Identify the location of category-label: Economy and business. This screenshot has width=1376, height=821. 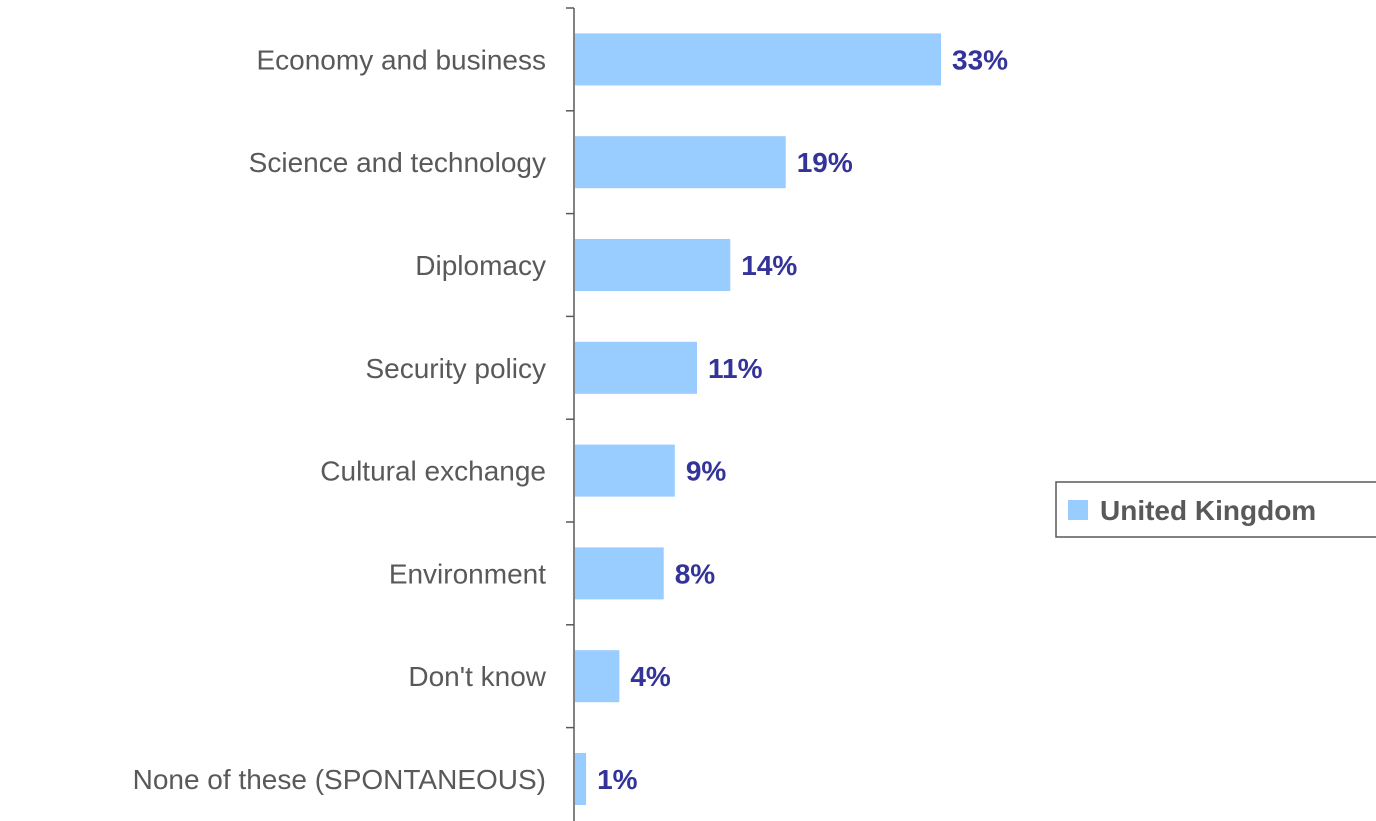
(401, 59).